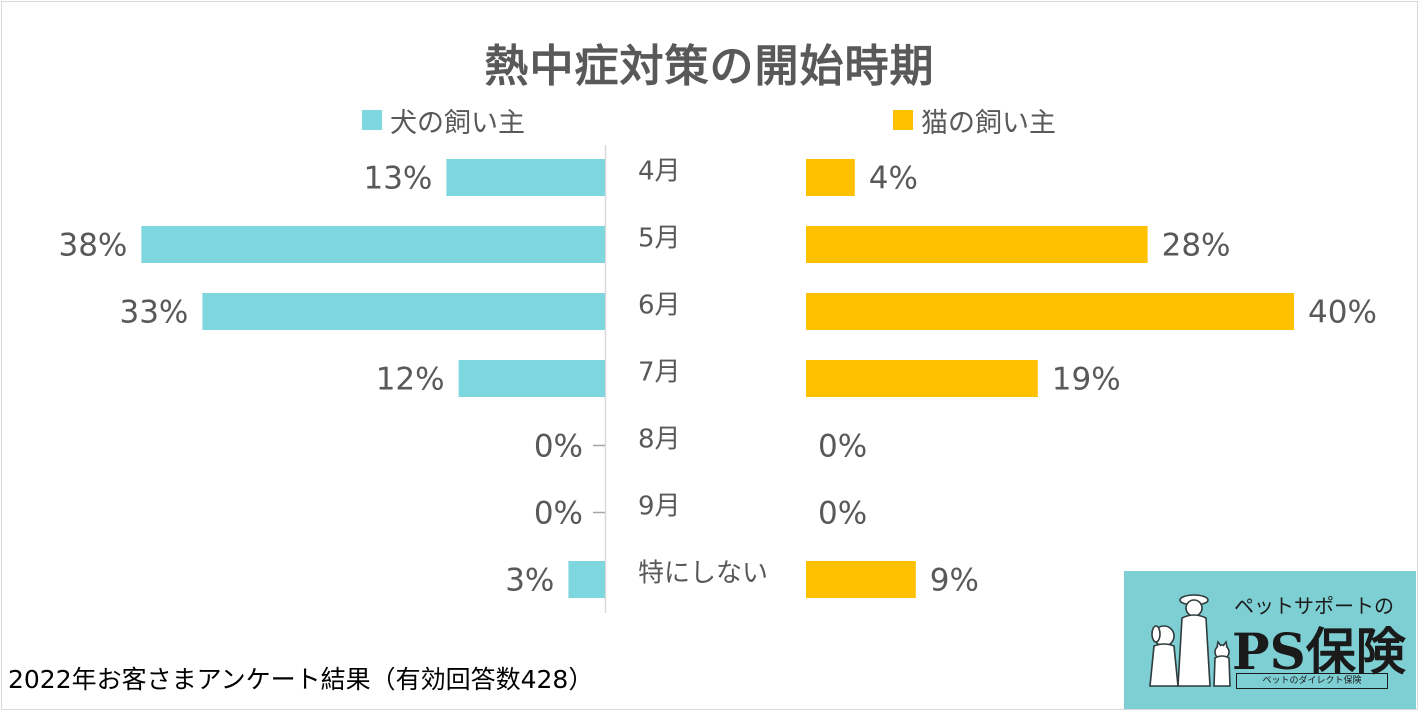 The width and height of the screenshot is (1419, 711). What do you see at coordinates (903, 120) in the screenshot?
I see `legend-swatch-cat` at bounding box center [903, 120].